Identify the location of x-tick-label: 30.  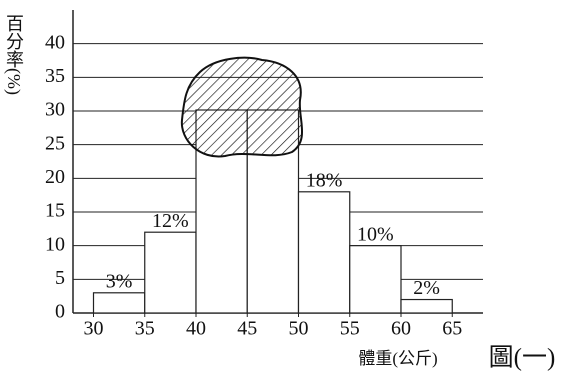
(94, 329).